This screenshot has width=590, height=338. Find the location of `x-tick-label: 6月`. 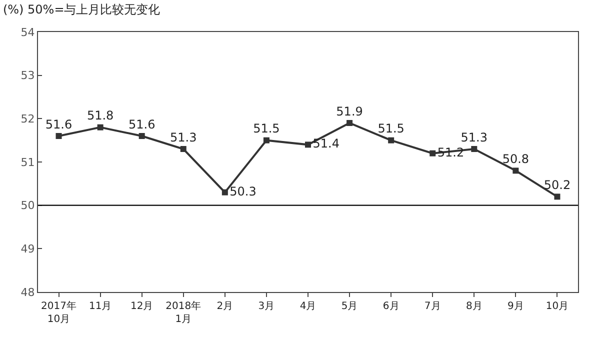

x-tick-label: 6月 is located at coordinates (391, 306).